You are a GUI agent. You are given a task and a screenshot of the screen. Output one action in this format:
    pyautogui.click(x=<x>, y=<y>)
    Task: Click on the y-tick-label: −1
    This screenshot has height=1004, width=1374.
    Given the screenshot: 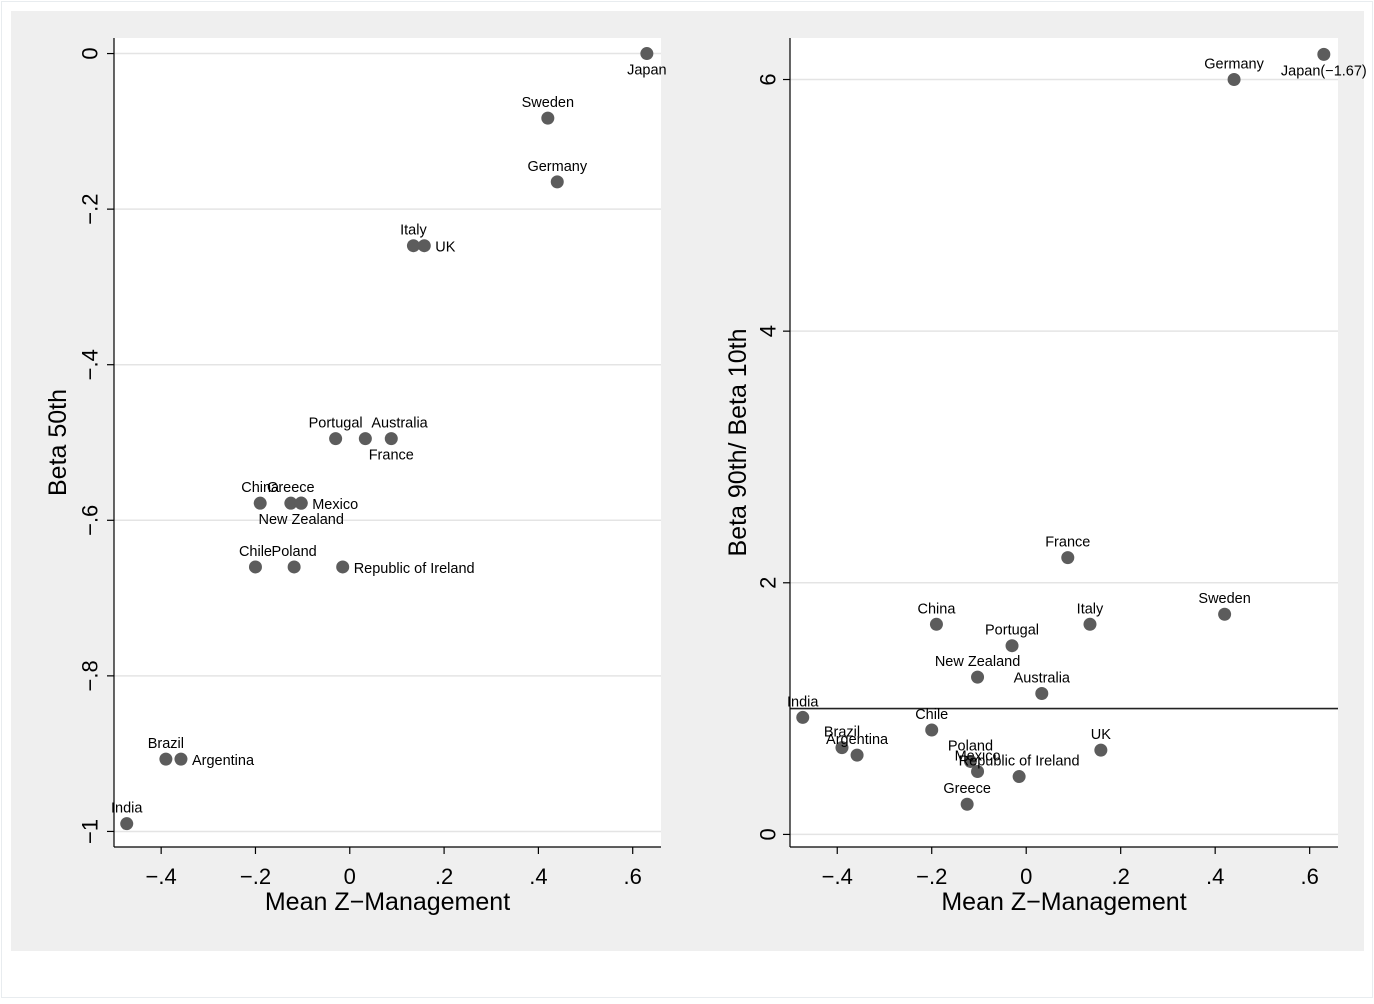 What is the action you would take?
    pyautogui.click(x=90, y=831)
    